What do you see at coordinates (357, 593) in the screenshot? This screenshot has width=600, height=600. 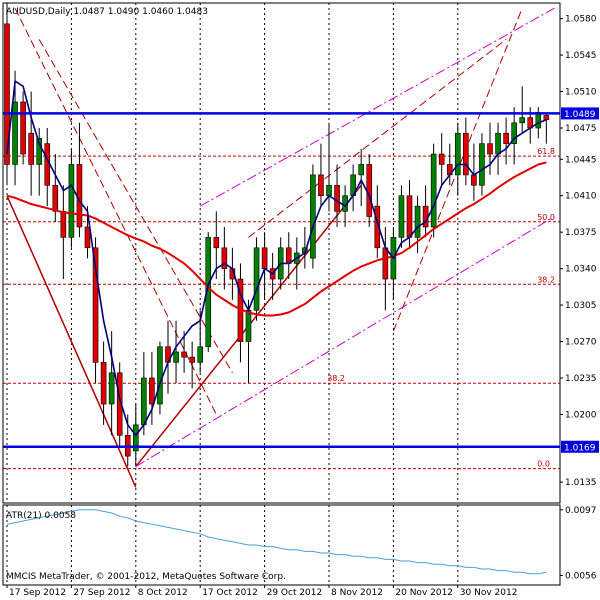 I see `date-tick-label: 8 Nov 2012` at bounding box center [357, 593].